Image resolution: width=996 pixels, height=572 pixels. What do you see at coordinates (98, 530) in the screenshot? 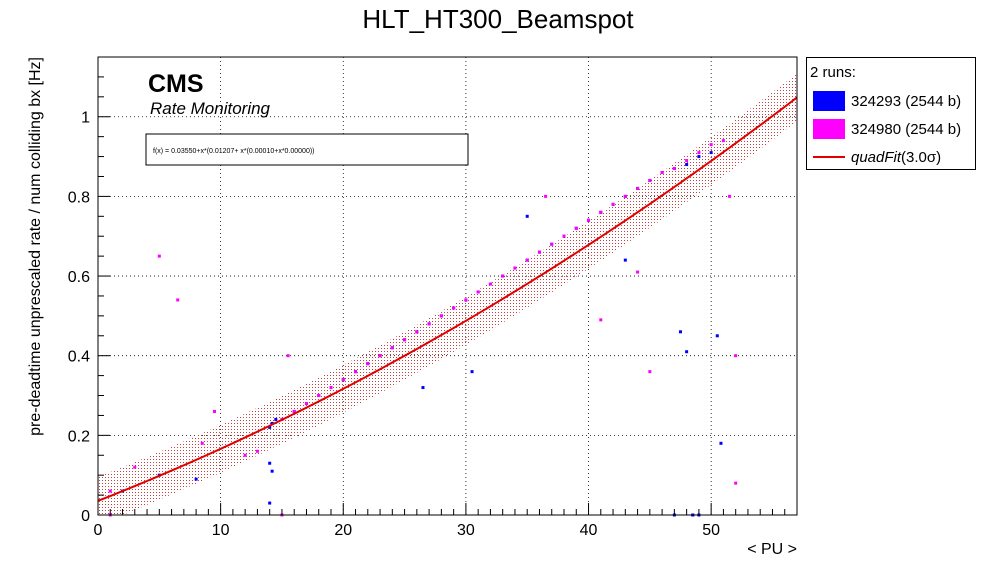
I see `x-tick-label: 0` at bounding box center [98, 530].